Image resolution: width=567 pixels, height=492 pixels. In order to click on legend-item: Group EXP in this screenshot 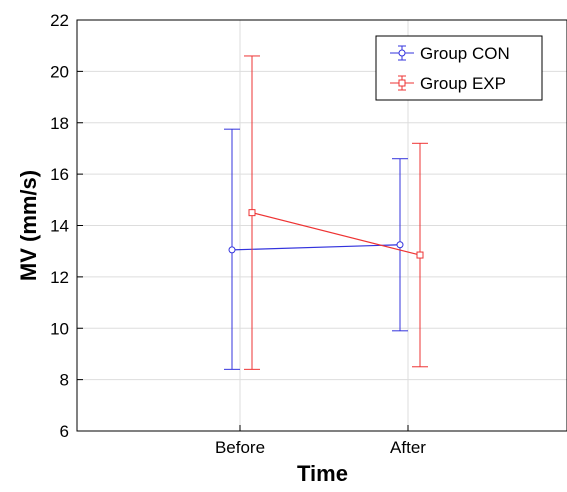, I will do `click(448, 83)`.